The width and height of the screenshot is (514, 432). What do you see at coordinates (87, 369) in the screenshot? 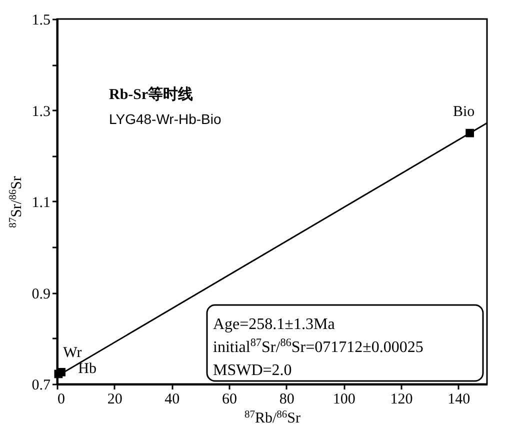
I see `annotation: Hb` at bounding box center [87, 369].